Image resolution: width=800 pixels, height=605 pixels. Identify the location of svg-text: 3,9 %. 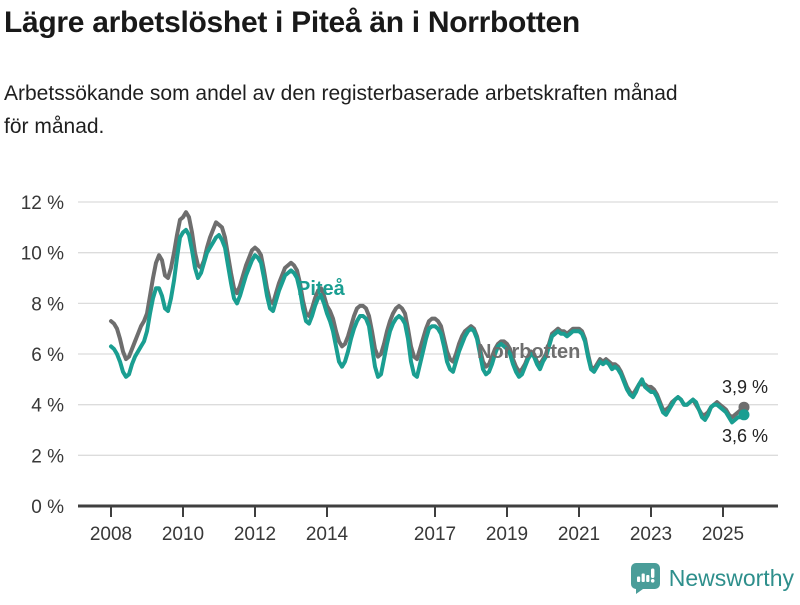
(745, 387).